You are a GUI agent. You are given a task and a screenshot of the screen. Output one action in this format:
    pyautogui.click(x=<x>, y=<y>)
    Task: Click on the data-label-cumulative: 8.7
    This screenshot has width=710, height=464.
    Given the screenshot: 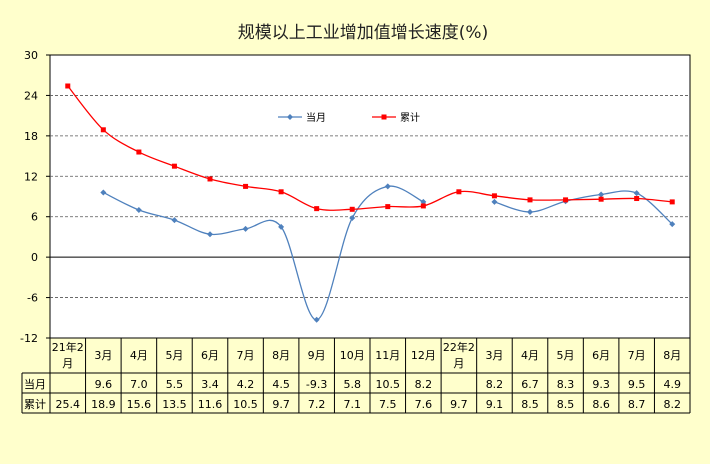 What is the action you would take?
    pyautogui.click(x=637, y=404)
    